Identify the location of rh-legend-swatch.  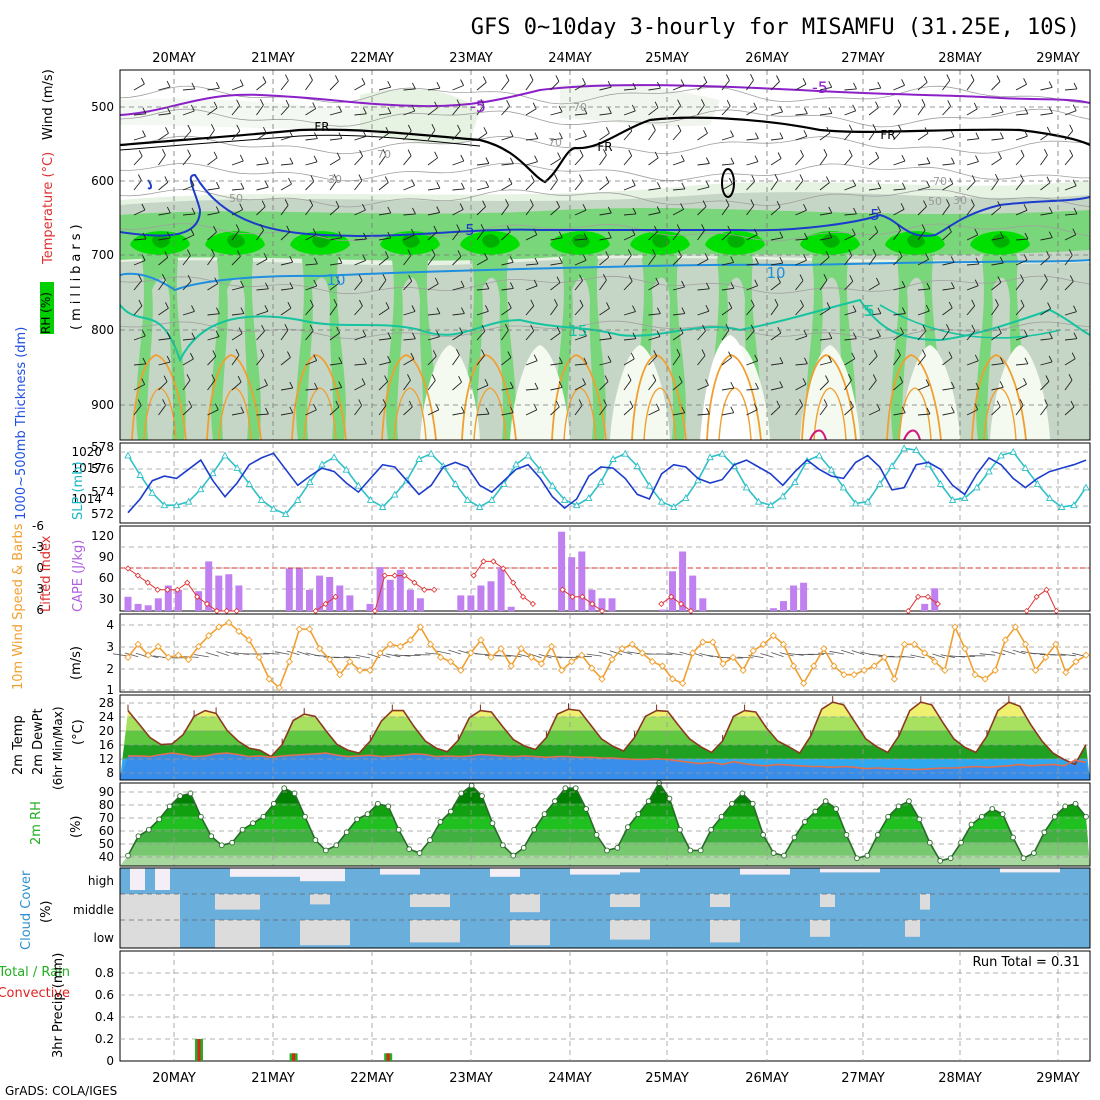
(47, 308).